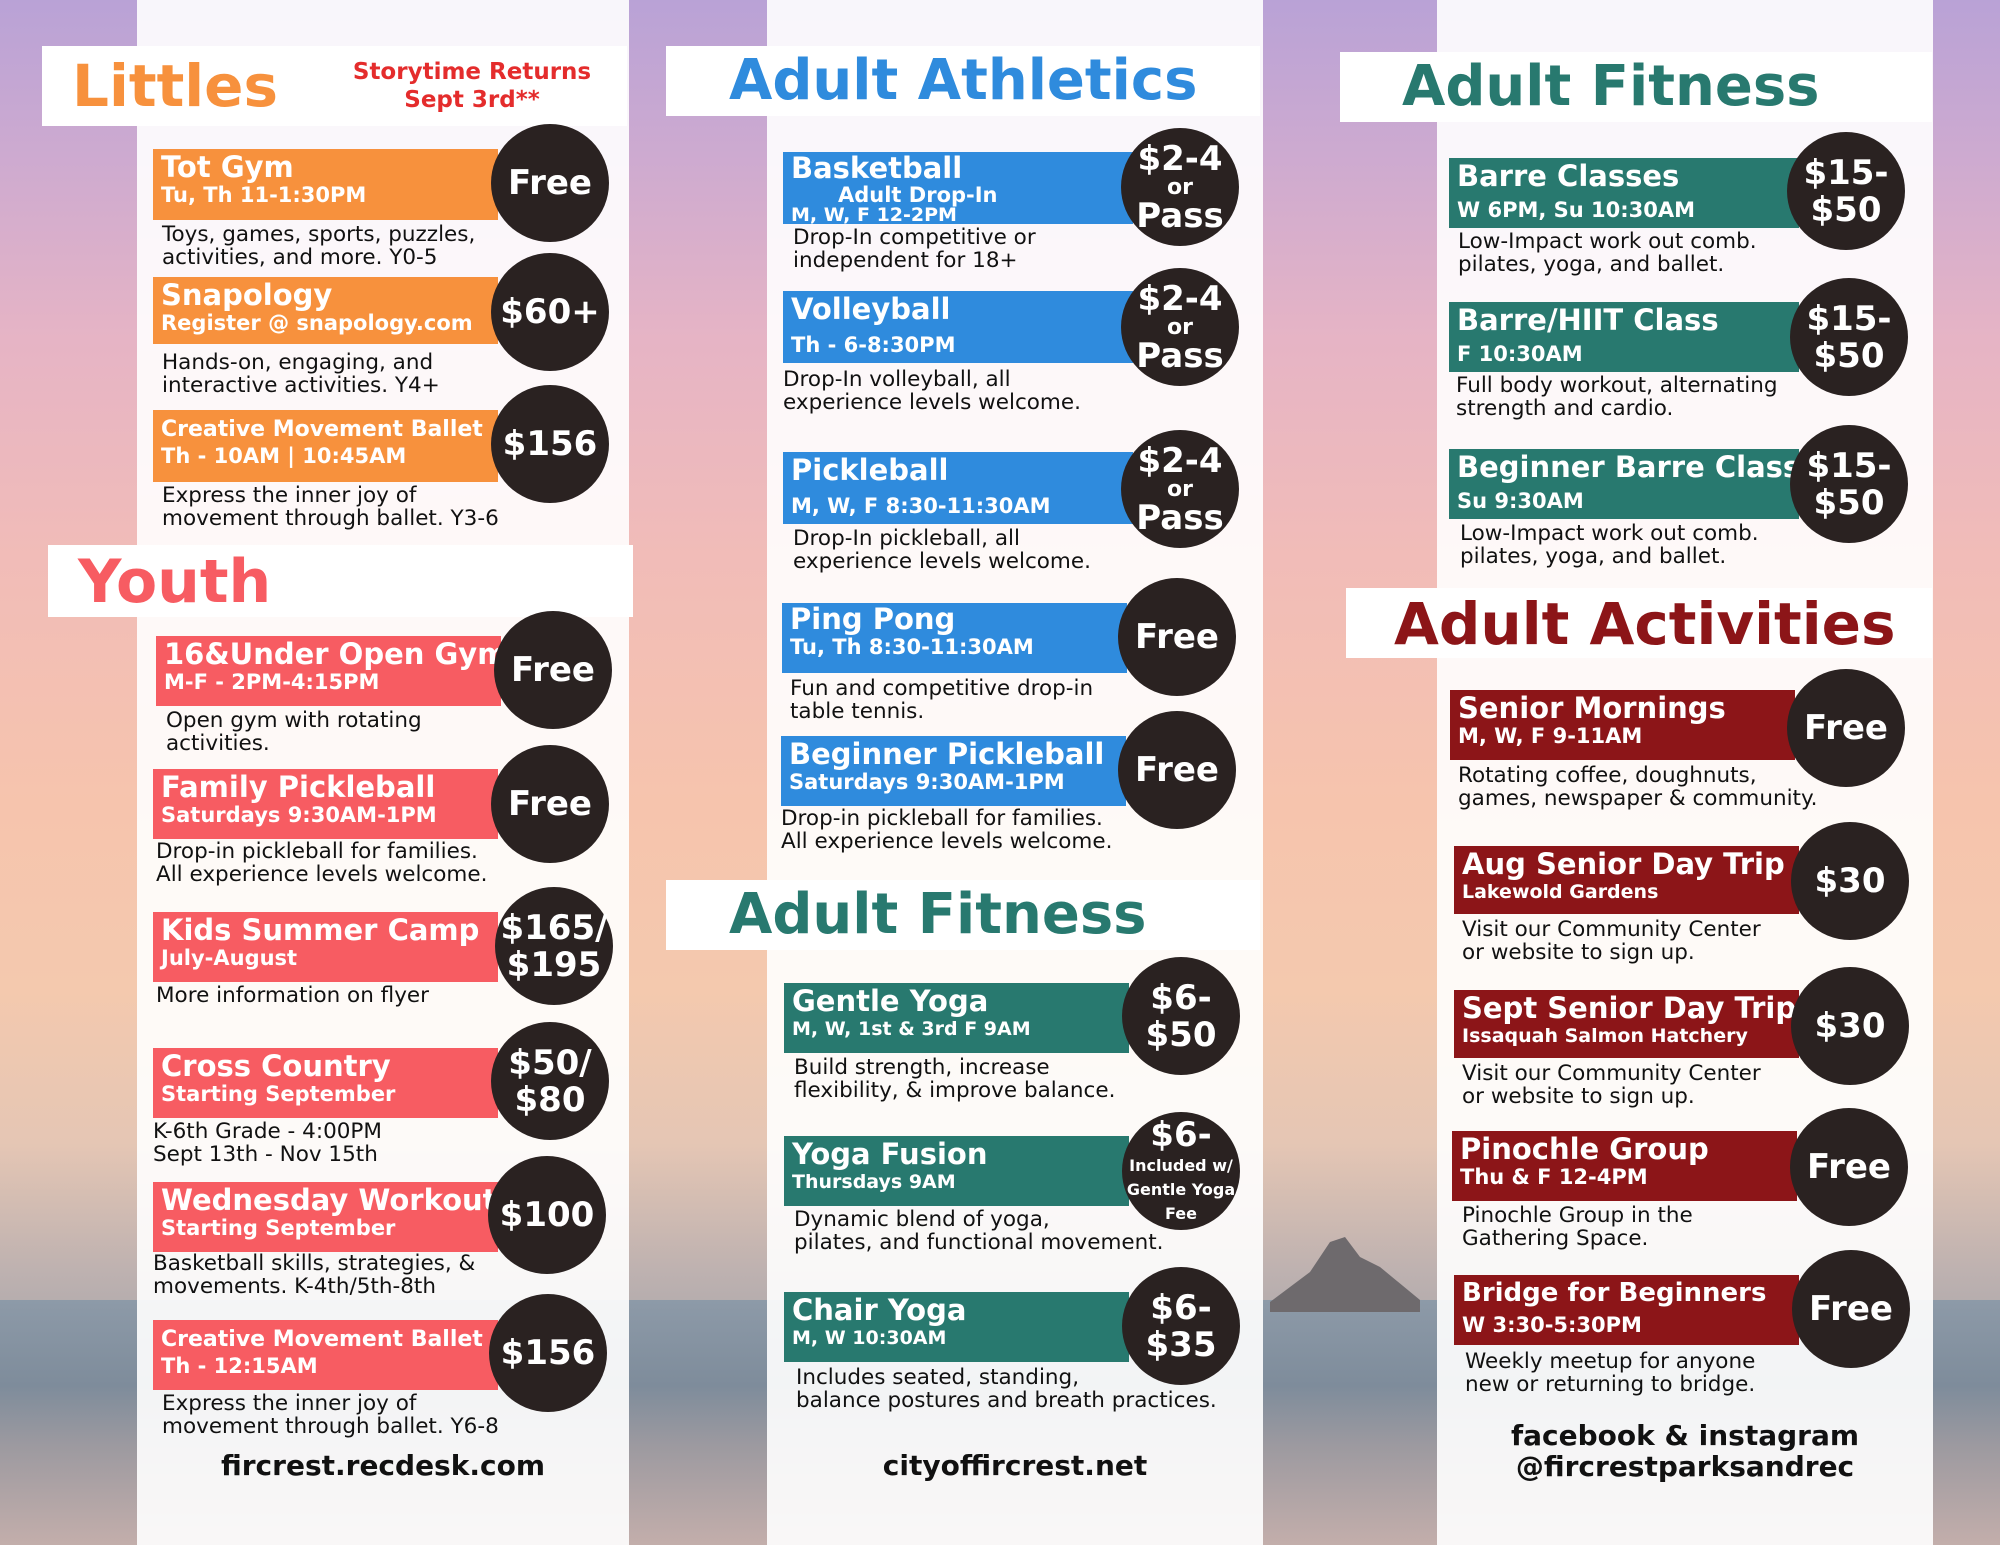 The width and height of the screenshot is (2000, 1545). Describe the element at coordinates (873, 345) in the screenshot. I see `program-schedule: Th - 6-8:30PM` at that location.